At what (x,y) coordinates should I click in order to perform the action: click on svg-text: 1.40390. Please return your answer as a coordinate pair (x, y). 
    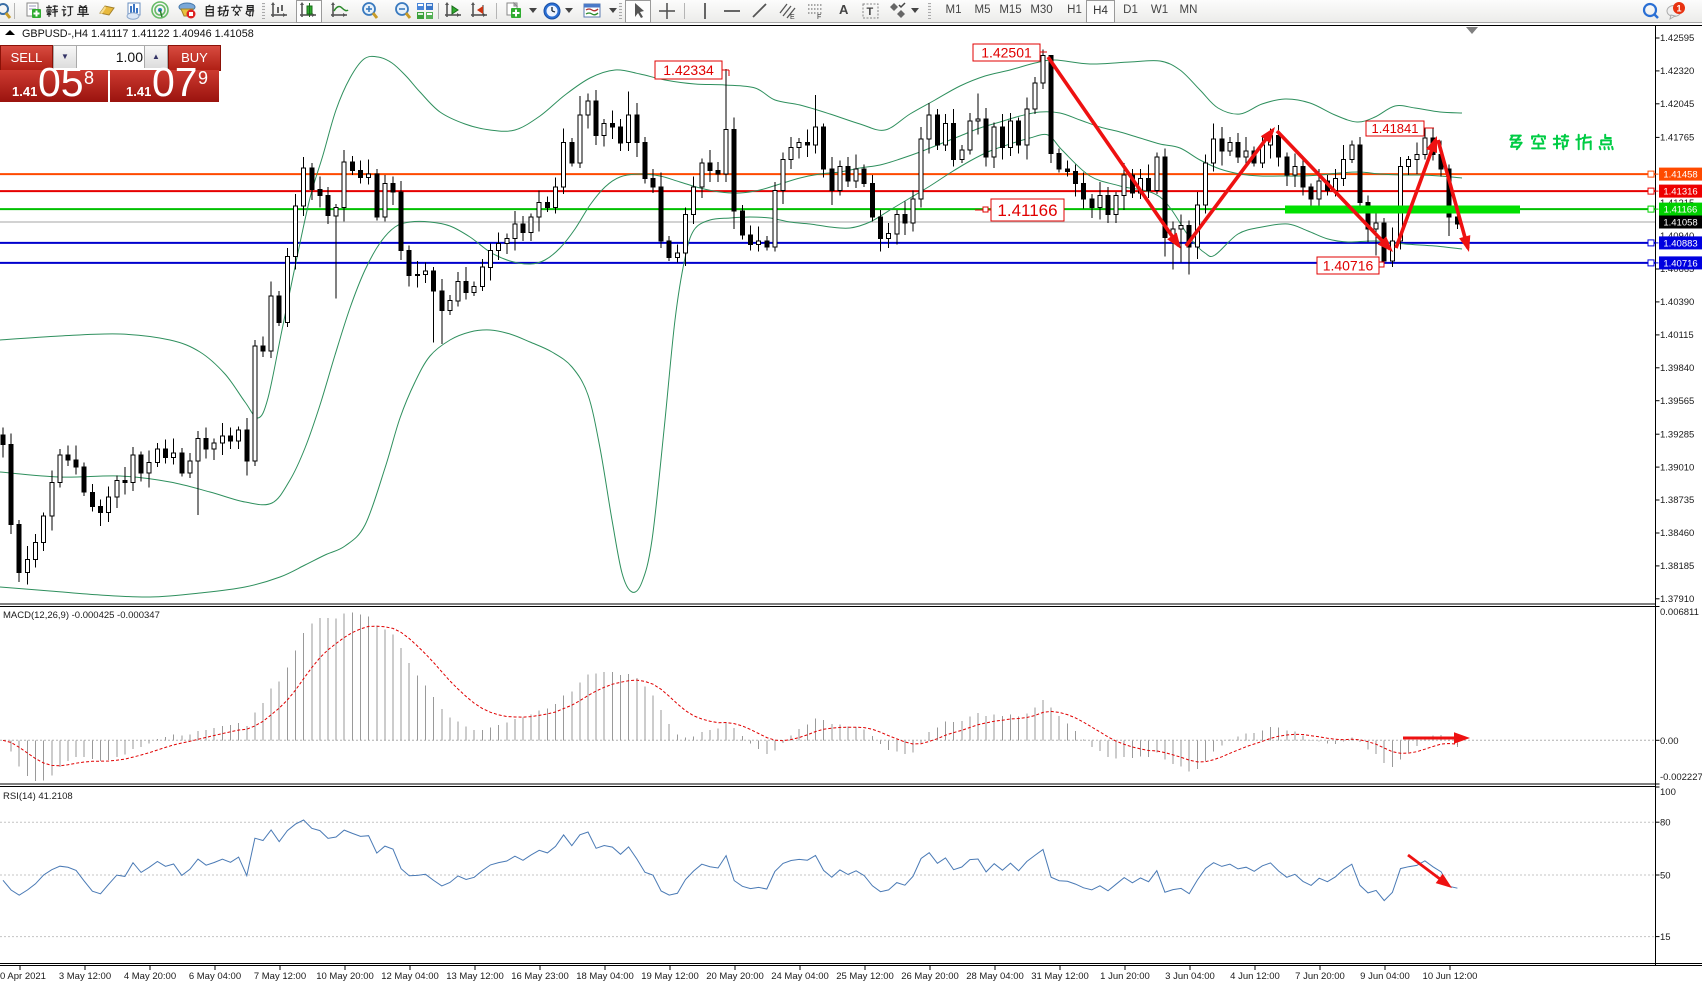
    Looking at the image, I should click on (1677, 302).